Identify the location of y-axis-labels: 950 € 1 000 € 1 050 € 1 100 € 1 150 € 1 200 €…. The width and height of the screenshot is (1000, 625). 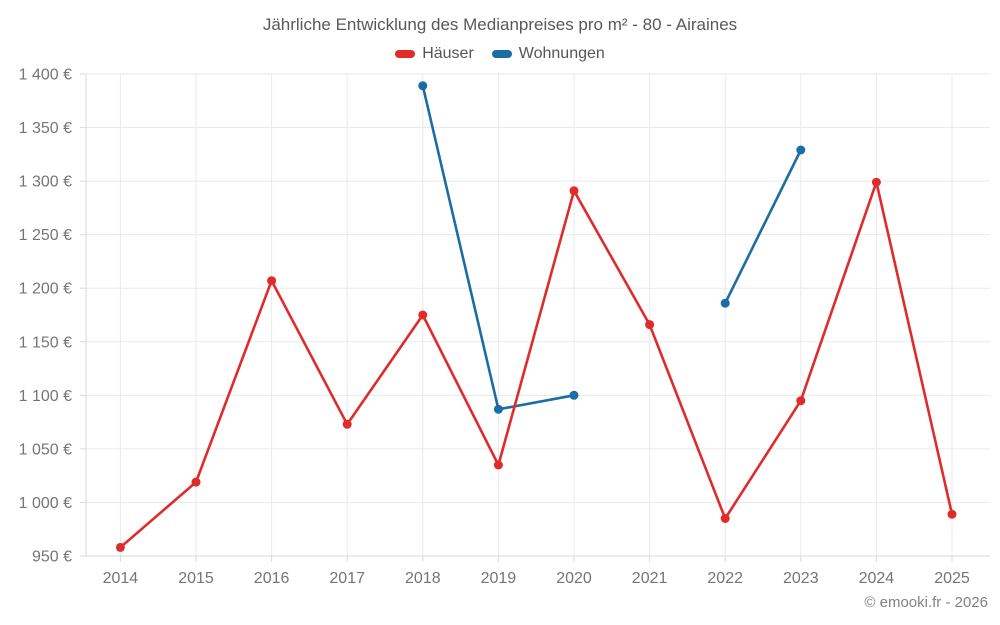
(45, 316).